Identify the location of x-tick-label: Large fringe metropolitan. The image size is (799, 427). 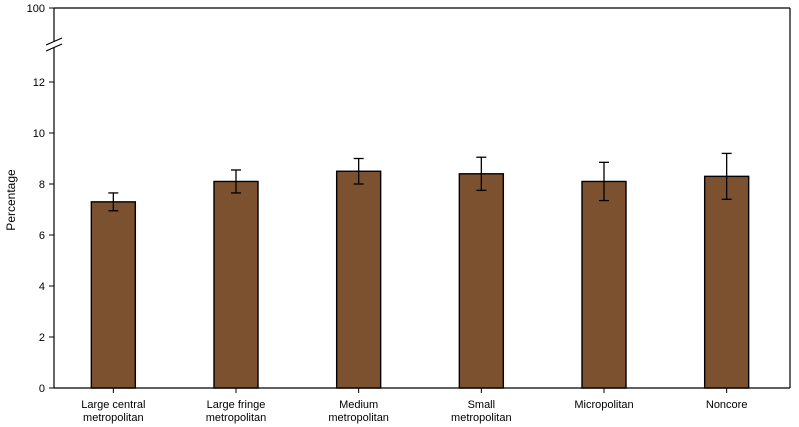
(236, 411).